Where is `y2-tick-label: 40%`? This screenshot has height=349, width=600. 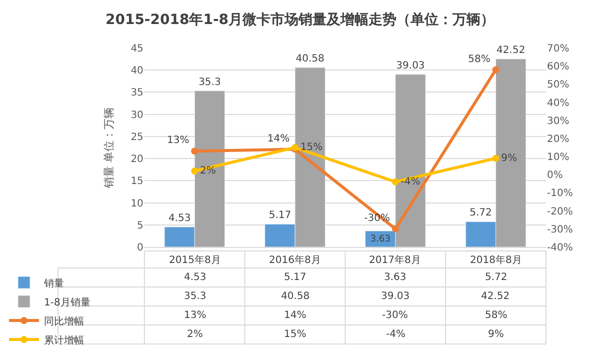 y2-tick-label: 40% is located at coordinates (558, 103).